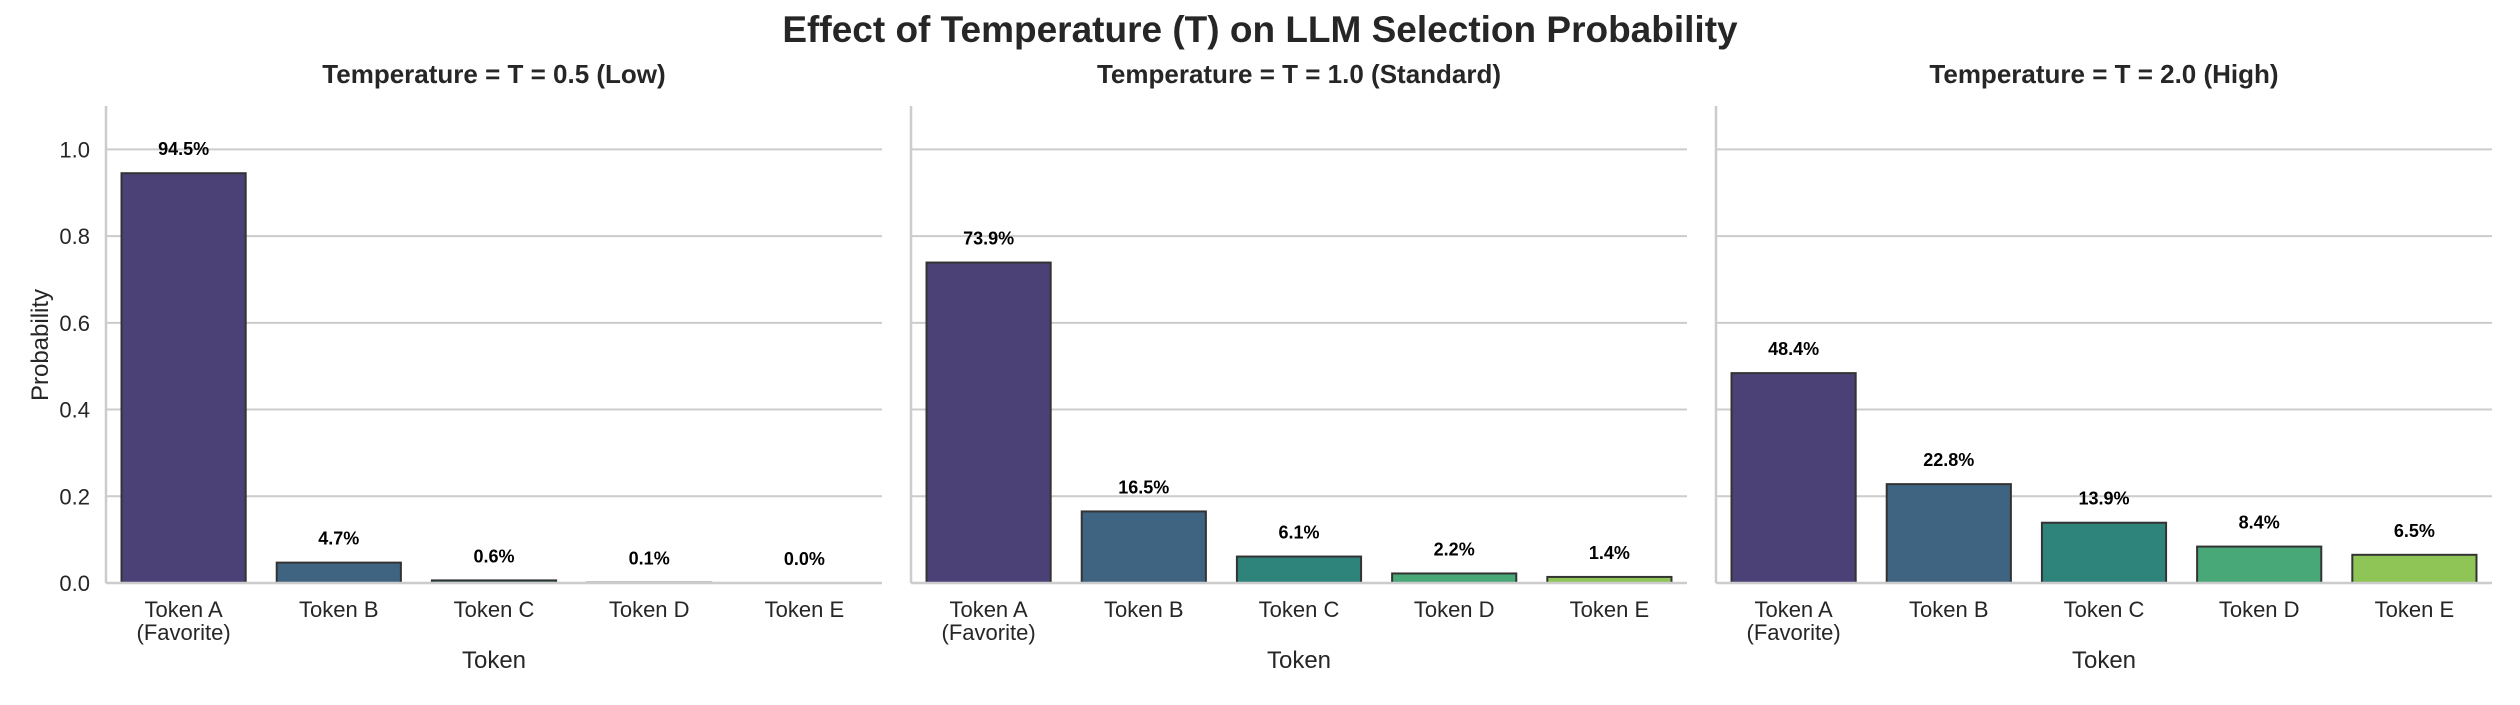 The height and width of the screenshot is (705, 2520). I want to click on bar-value-label: 0.1%, so click(649, 559).